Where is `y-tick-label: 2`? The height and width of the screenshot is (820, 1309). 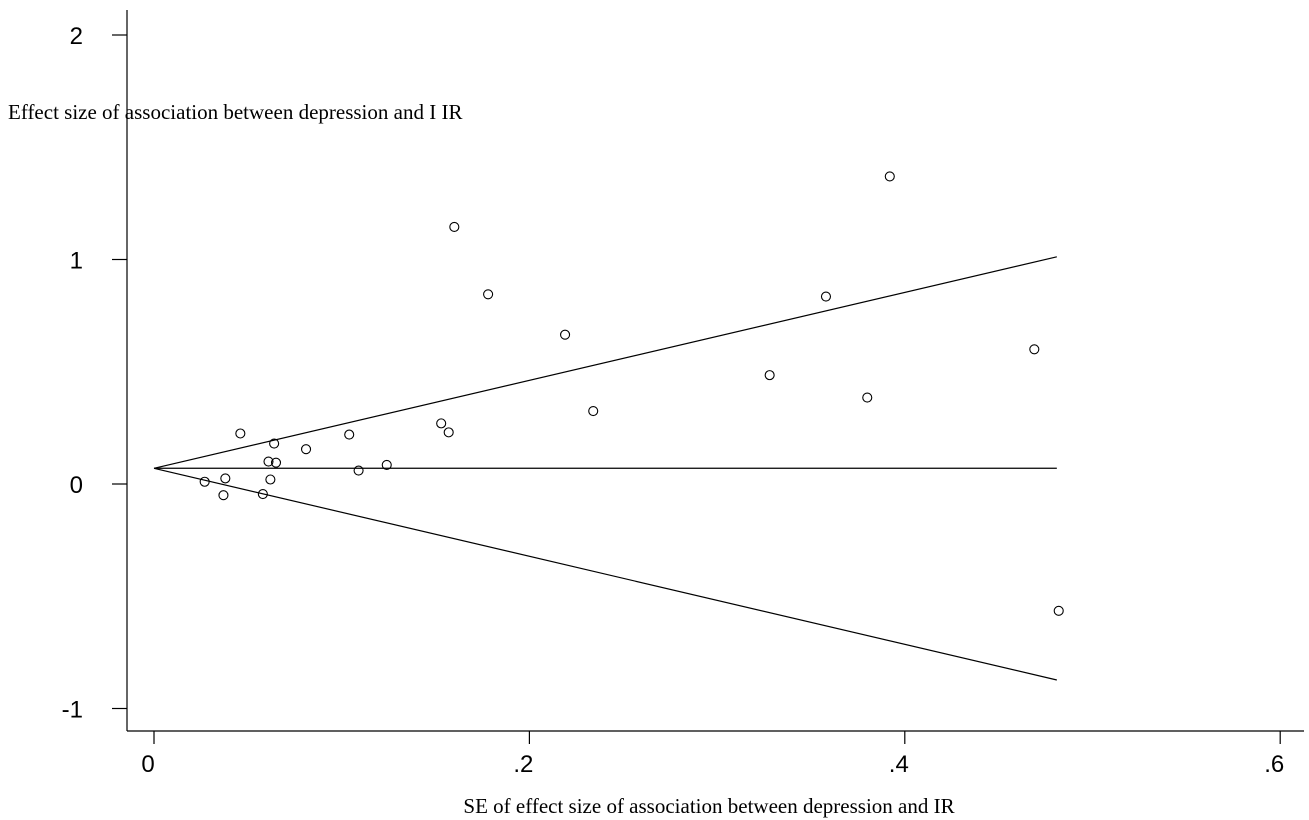 y-tick-label: 2 is located at coordinates (76, 36).